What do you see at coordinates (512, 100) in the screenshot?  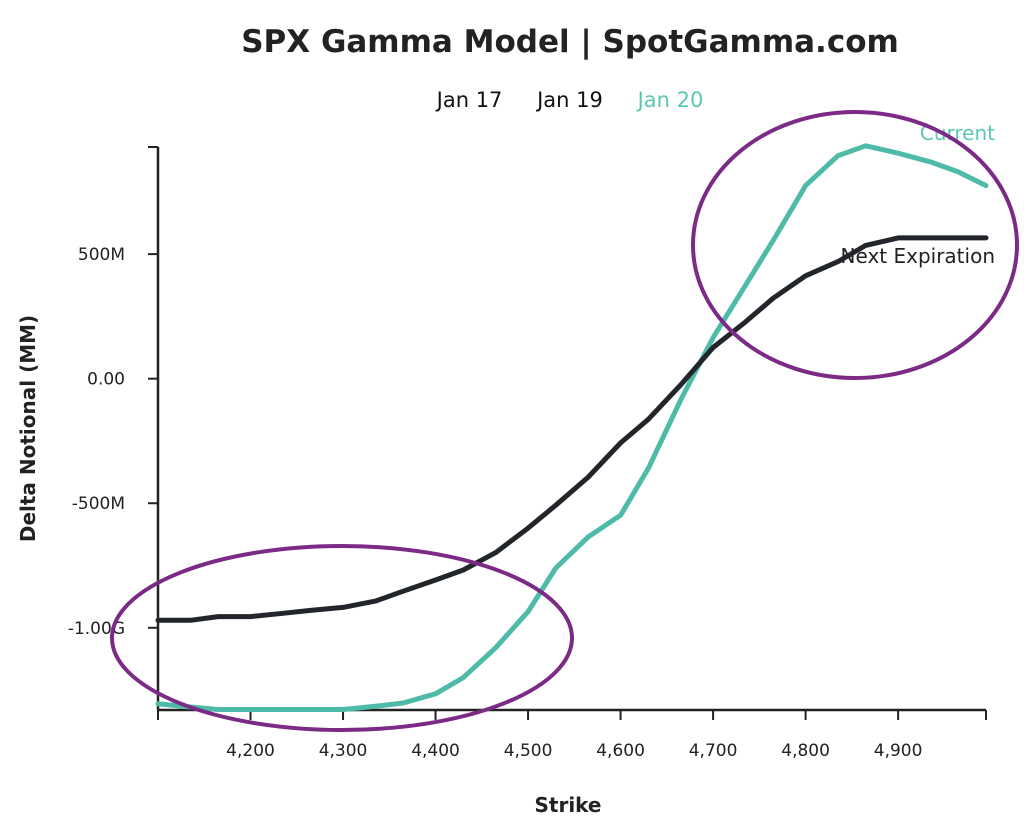 I see `chart-legend: Jan 17 Jan 19 Jan 20` at bounding box center [512, 100].